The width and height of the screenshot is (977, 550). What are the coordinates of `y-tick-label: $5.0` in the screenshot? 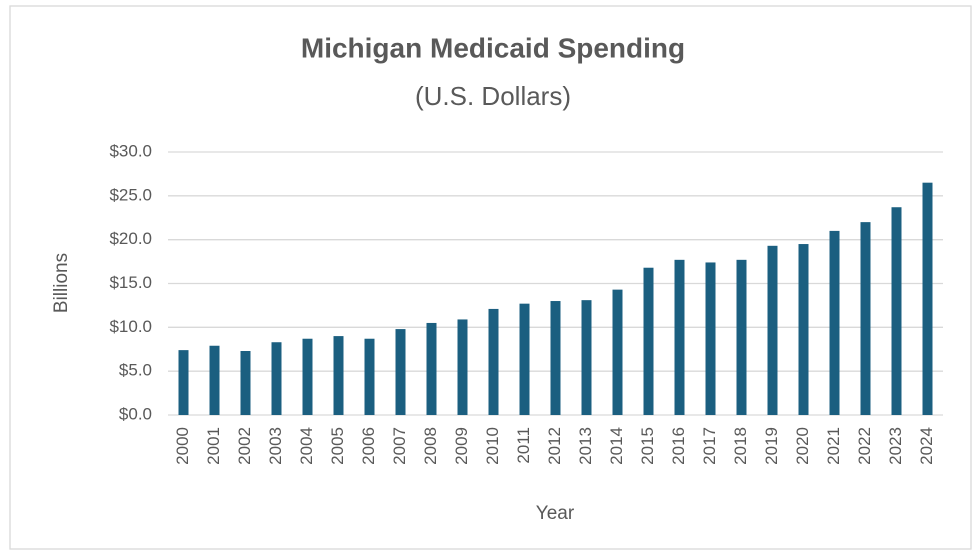 It's located at (135, 370).